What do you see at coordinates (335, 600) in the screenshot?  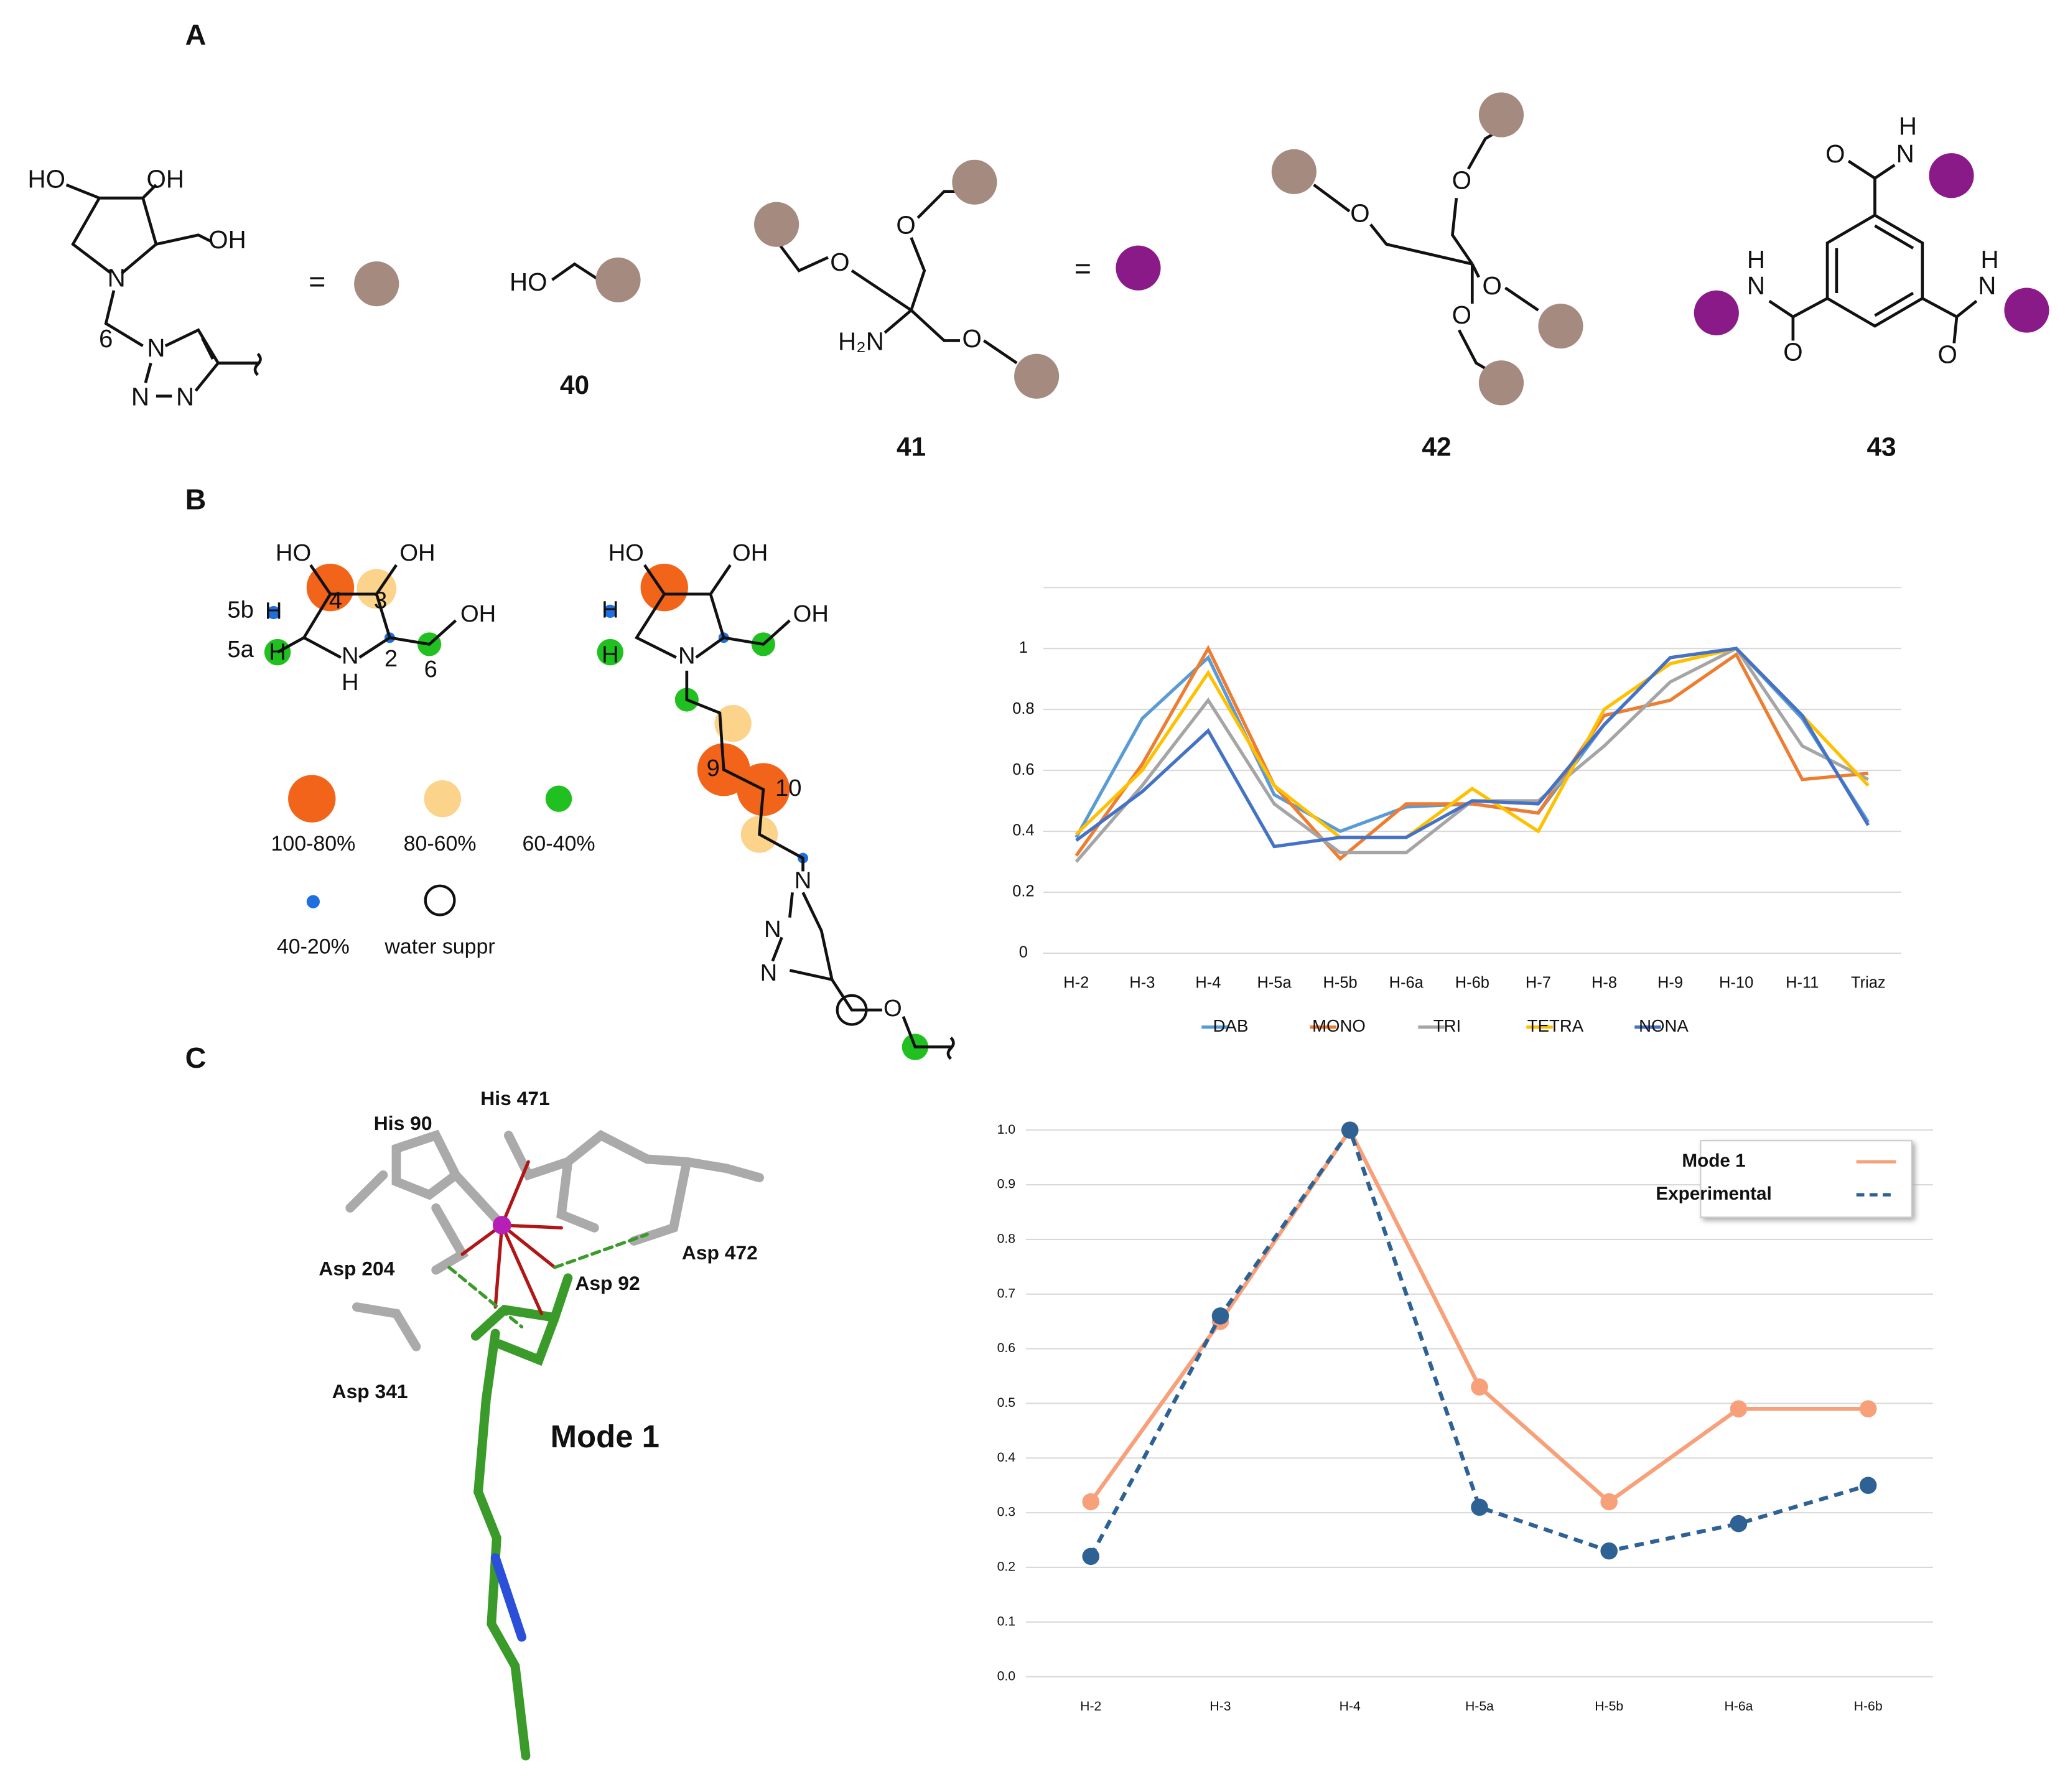 I see `atom-label: 4` at bounding box center [335, 600].